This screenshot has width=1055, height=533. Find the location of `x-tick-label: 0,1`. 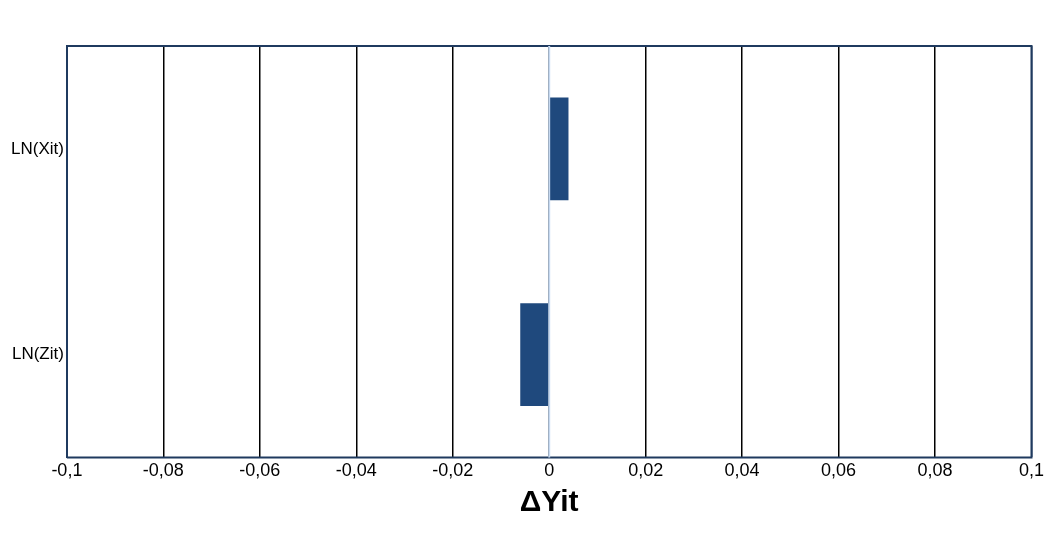

x-tick-label: 0,1 is located at coordinates (1031, 470).